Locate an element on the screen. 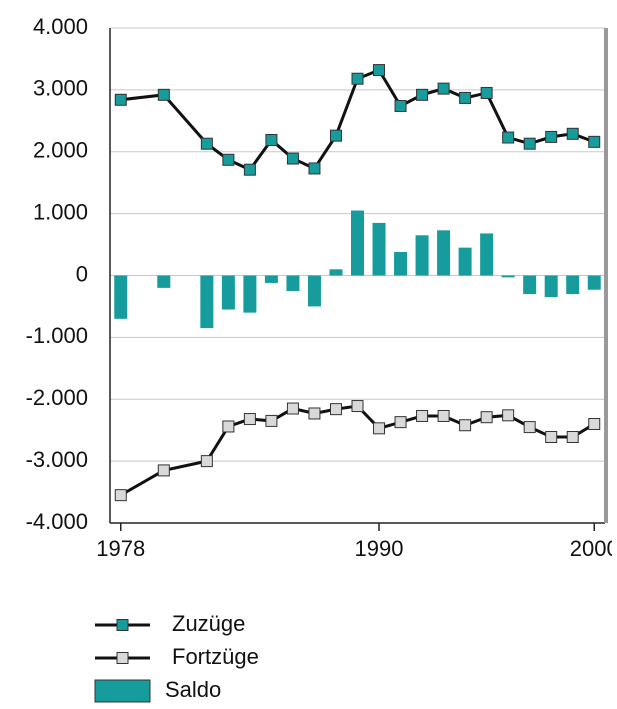  y-tick-label: 3.000 is located at coordinates (60, 88).